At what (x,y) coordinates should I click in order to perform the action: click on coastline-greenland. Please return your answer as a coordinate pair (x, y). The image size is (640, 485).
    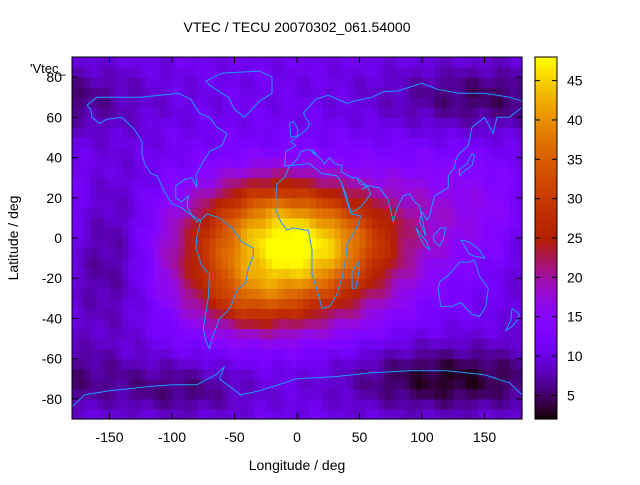
    Looking at the image, I should click on (239, 94).